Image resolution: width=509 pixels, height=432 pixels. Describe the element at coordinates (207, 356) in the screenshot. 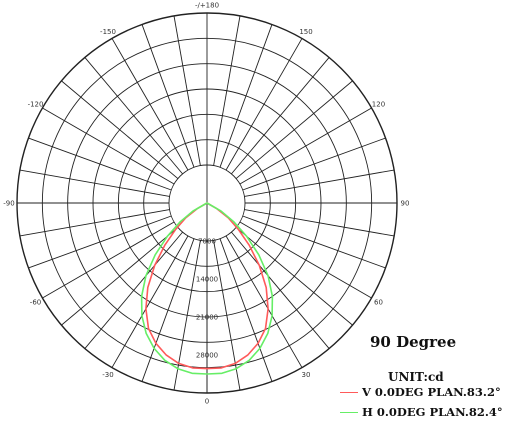

I see `radial-value-label: 28000` at that location.